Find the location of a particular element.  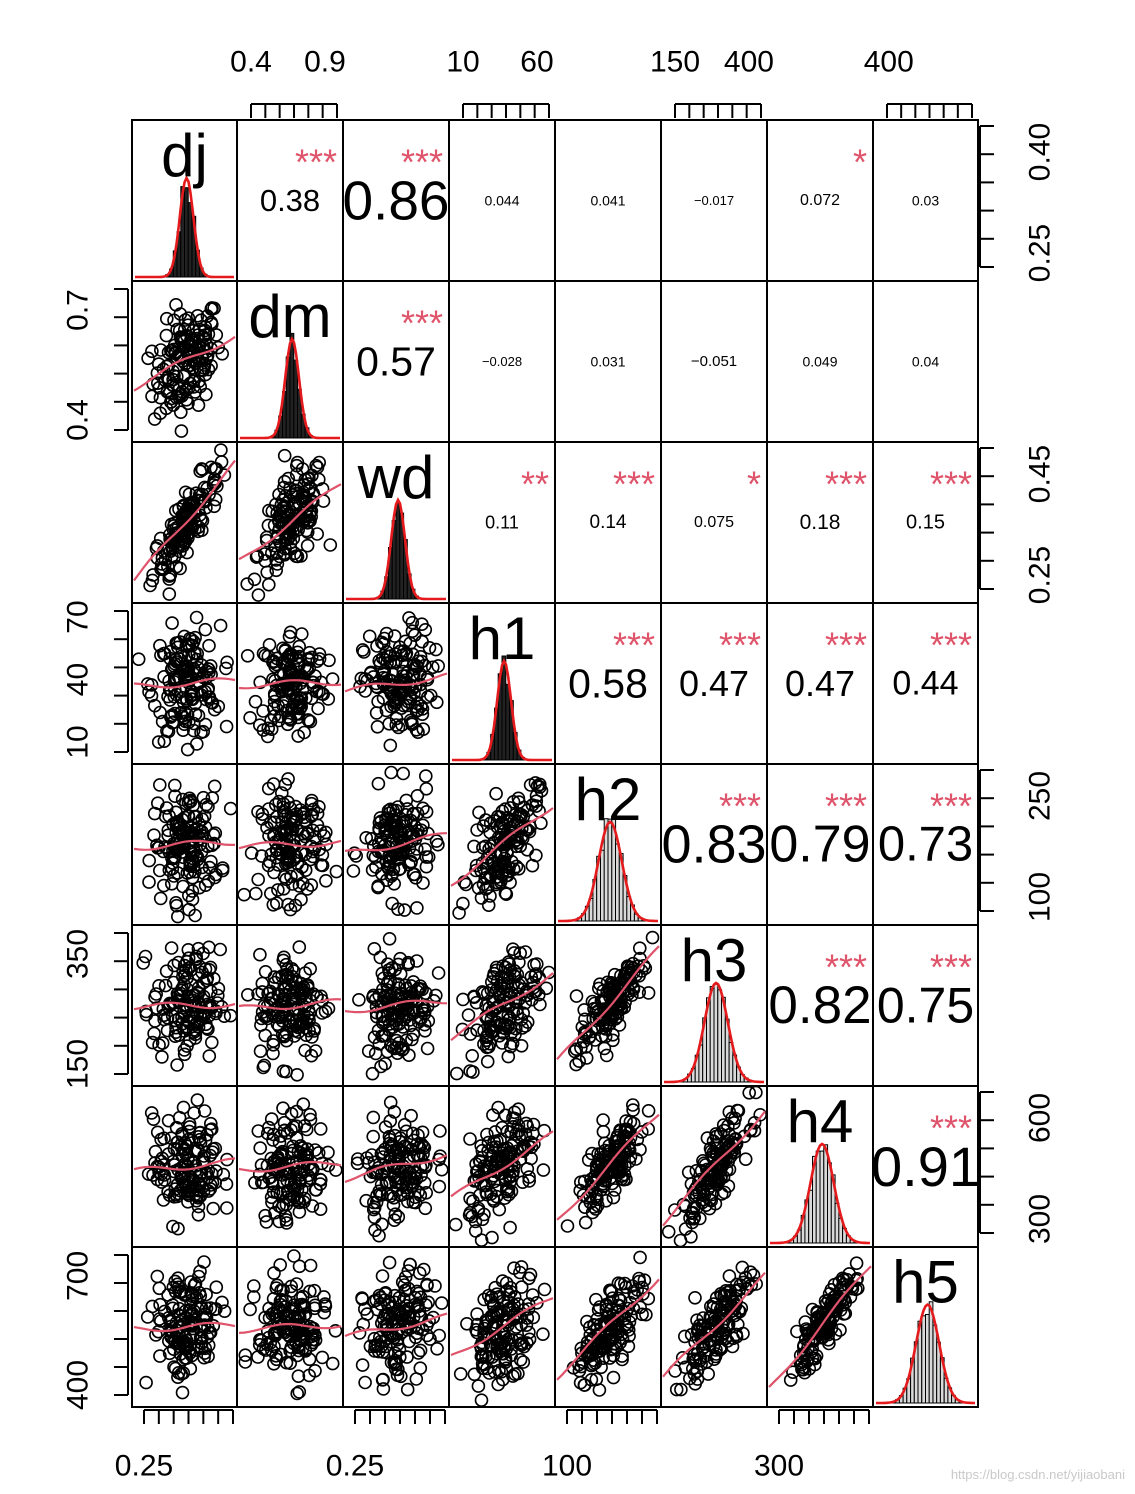

correlation-value: 0.58 is located at coordinates (608, 684).